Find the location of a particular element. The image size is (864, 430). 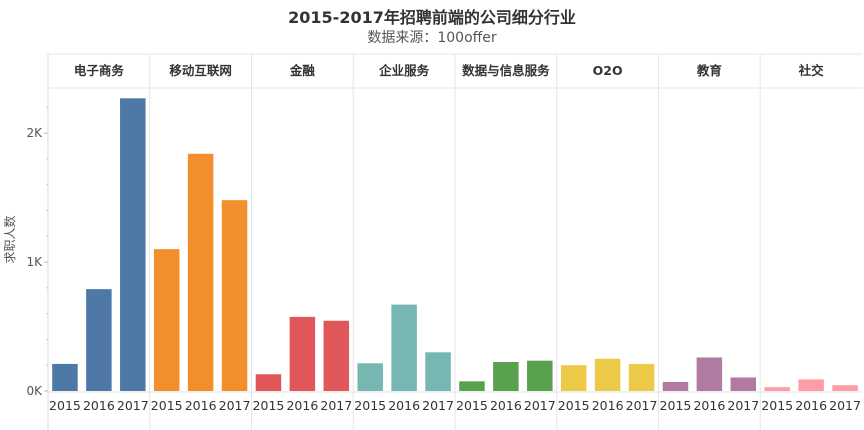

panel-header: 企业服务 is located at coordinates (404, 70).